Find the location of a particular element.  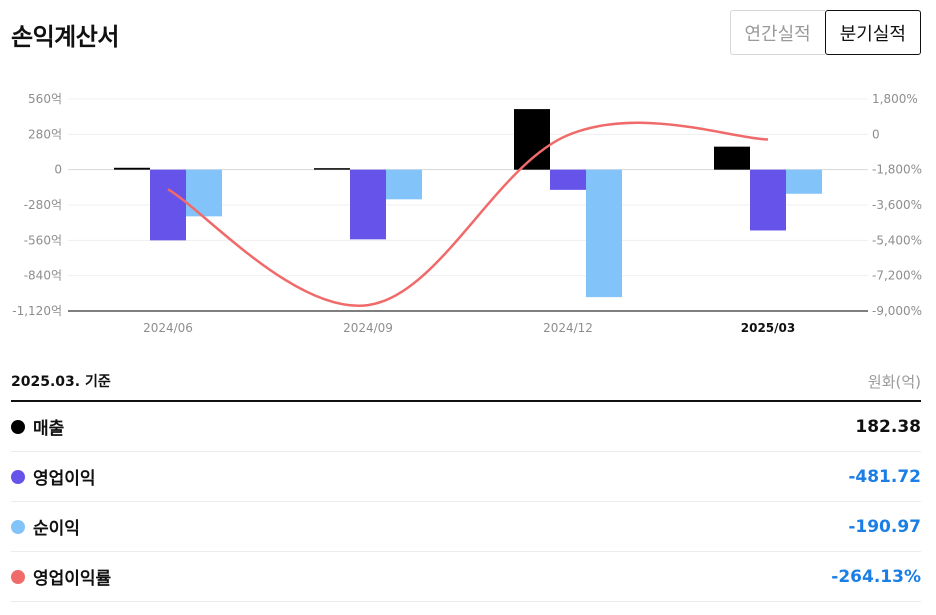

y-right-tick-label: 0 is located at coordinates (876, 134).